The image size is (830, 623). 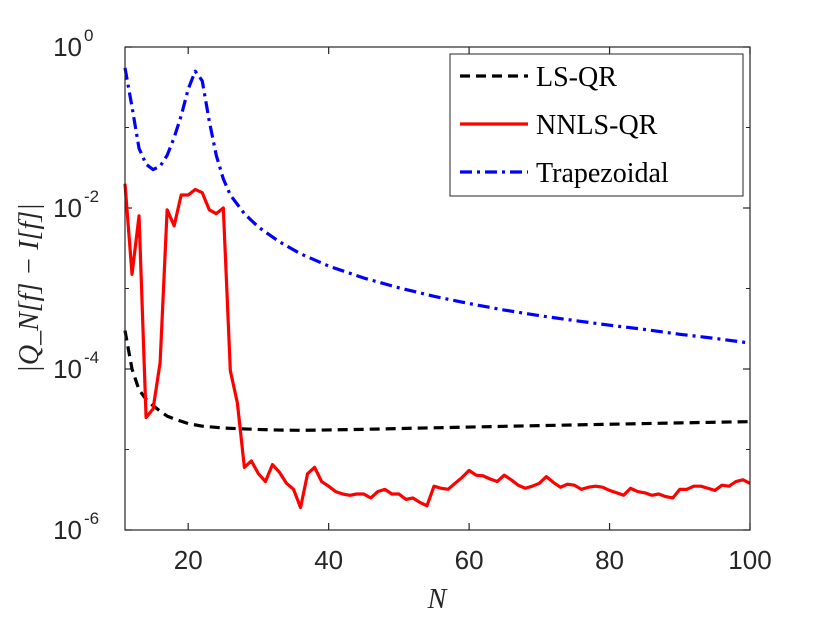 I want to click on y-tick-label: 10 -4, so click(x=76, y=366).